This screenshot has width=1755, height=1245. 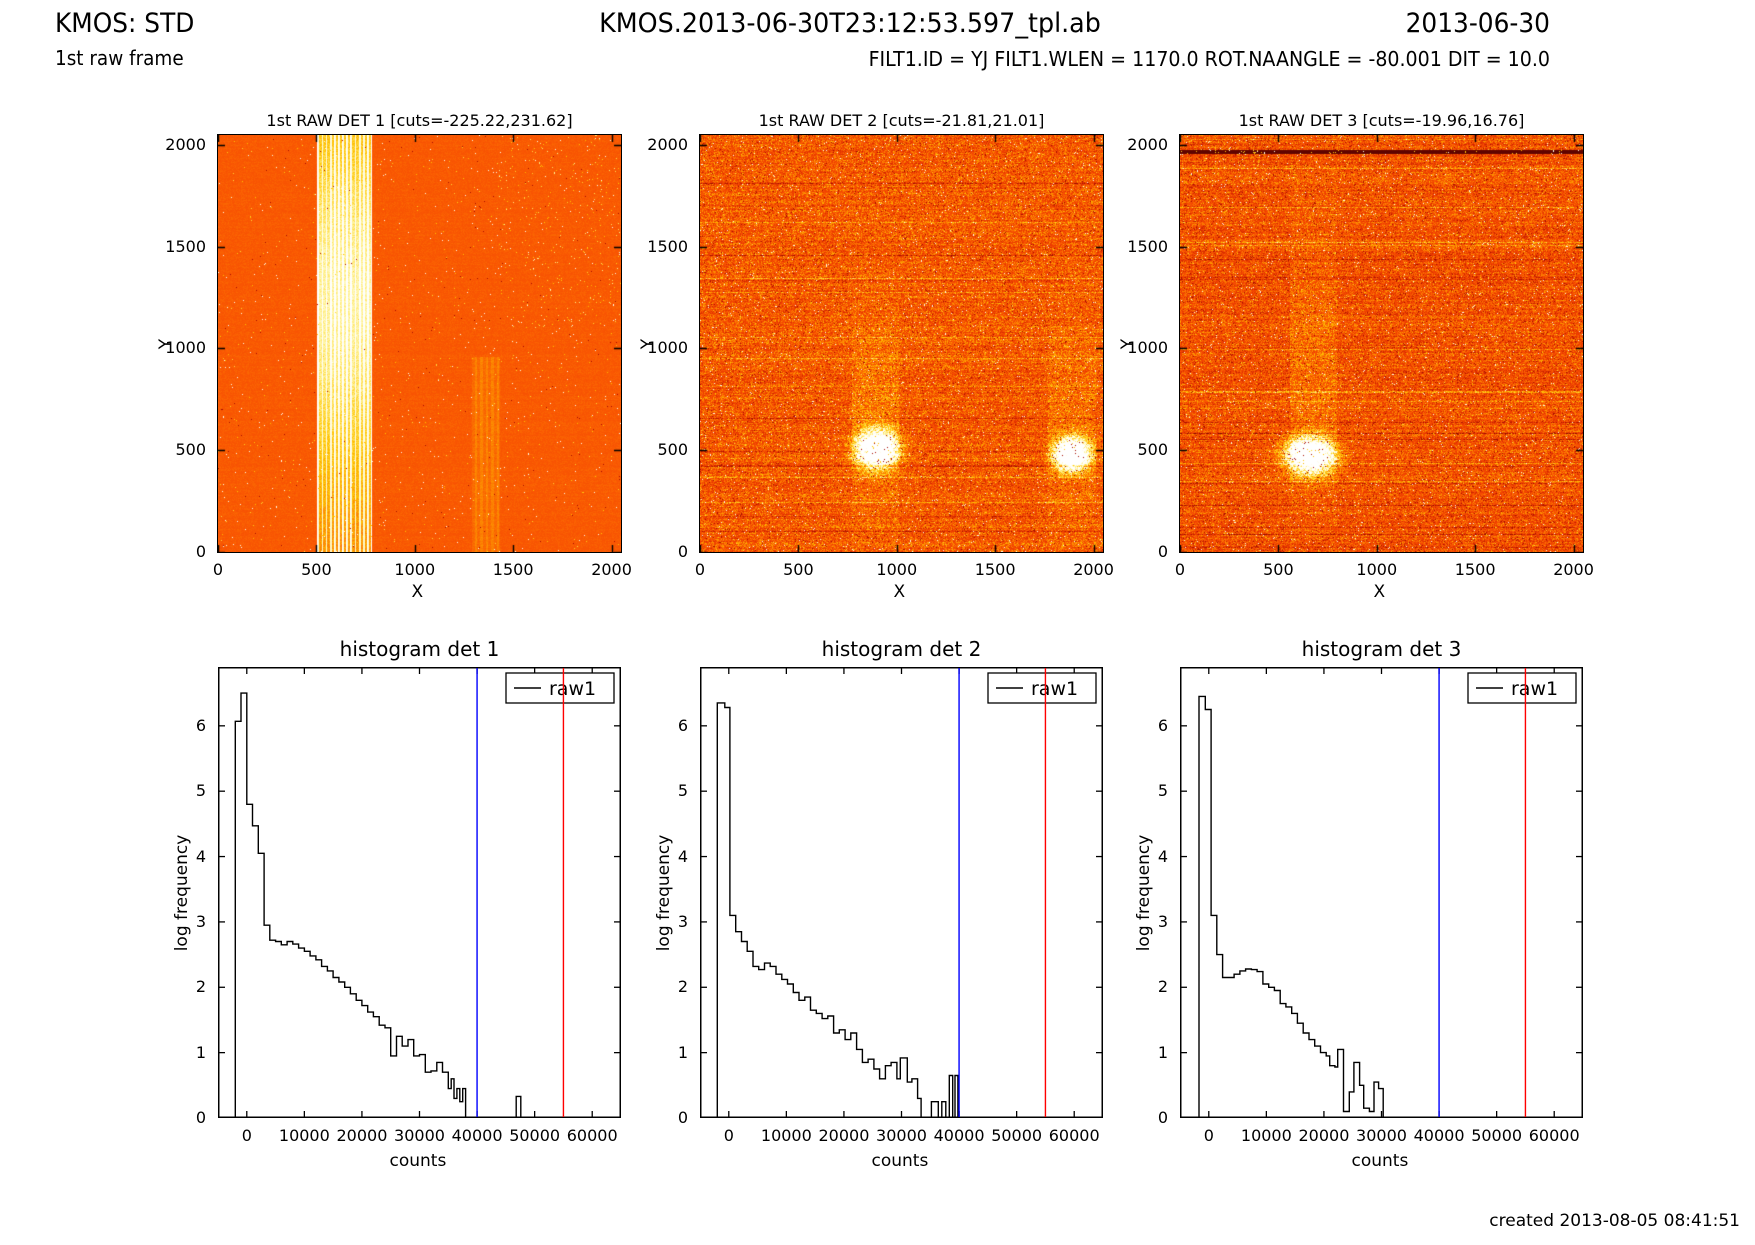 I want to click on header-date: 2013-06-30, so click(x=1477, y=23).